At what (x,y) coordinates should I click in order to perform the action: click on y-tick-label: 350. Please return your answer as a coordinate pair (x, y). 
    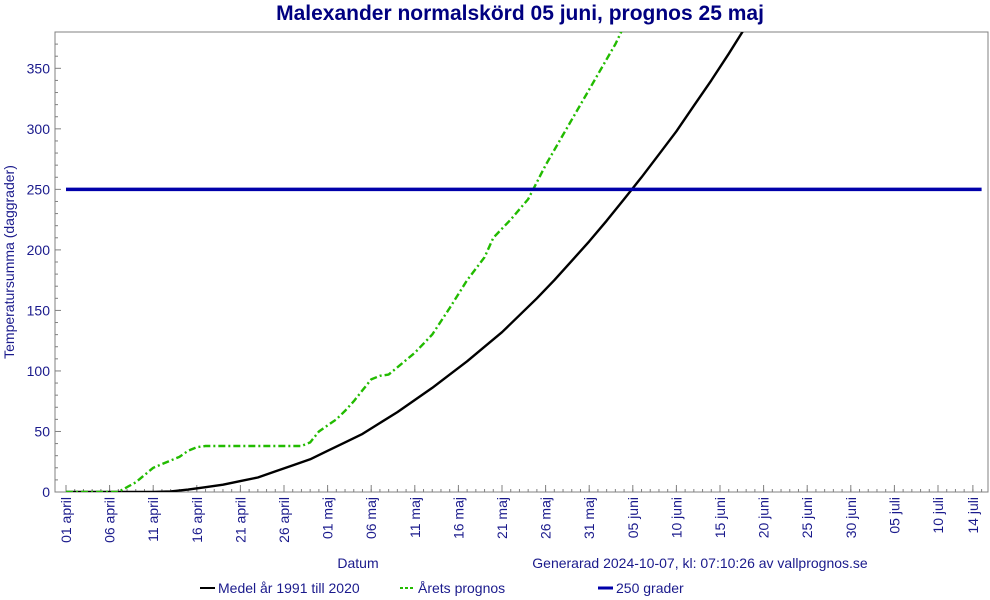
    Looking at the image, I should click on (39, 68).